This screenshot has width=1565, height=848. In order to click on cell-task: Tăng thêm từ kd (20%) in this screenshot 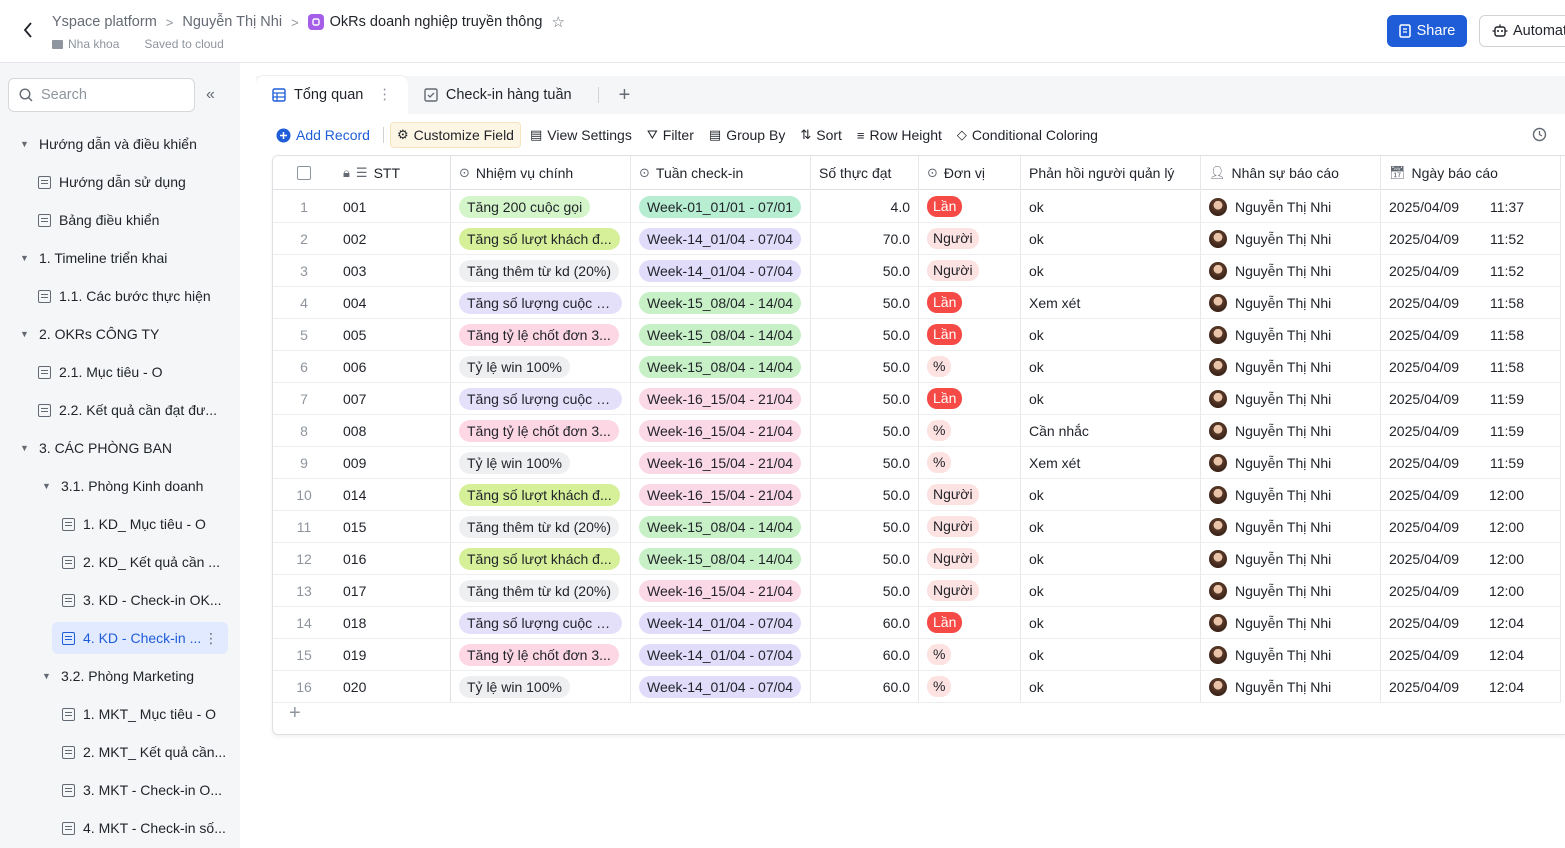, I will do `click(541, 526)`.